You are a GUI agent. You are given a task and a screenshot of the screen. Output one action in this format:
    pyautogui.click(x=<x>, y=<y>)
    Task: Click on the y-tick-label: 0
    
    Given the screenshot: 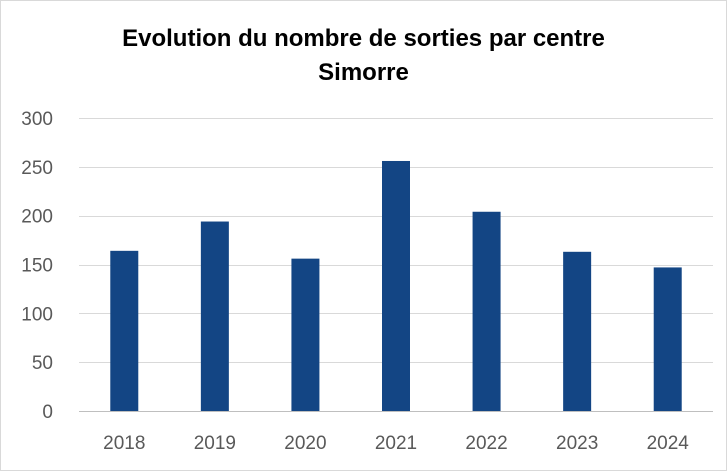 What is the action you would take?
    pyautogui.click(x=47, y=412)
    